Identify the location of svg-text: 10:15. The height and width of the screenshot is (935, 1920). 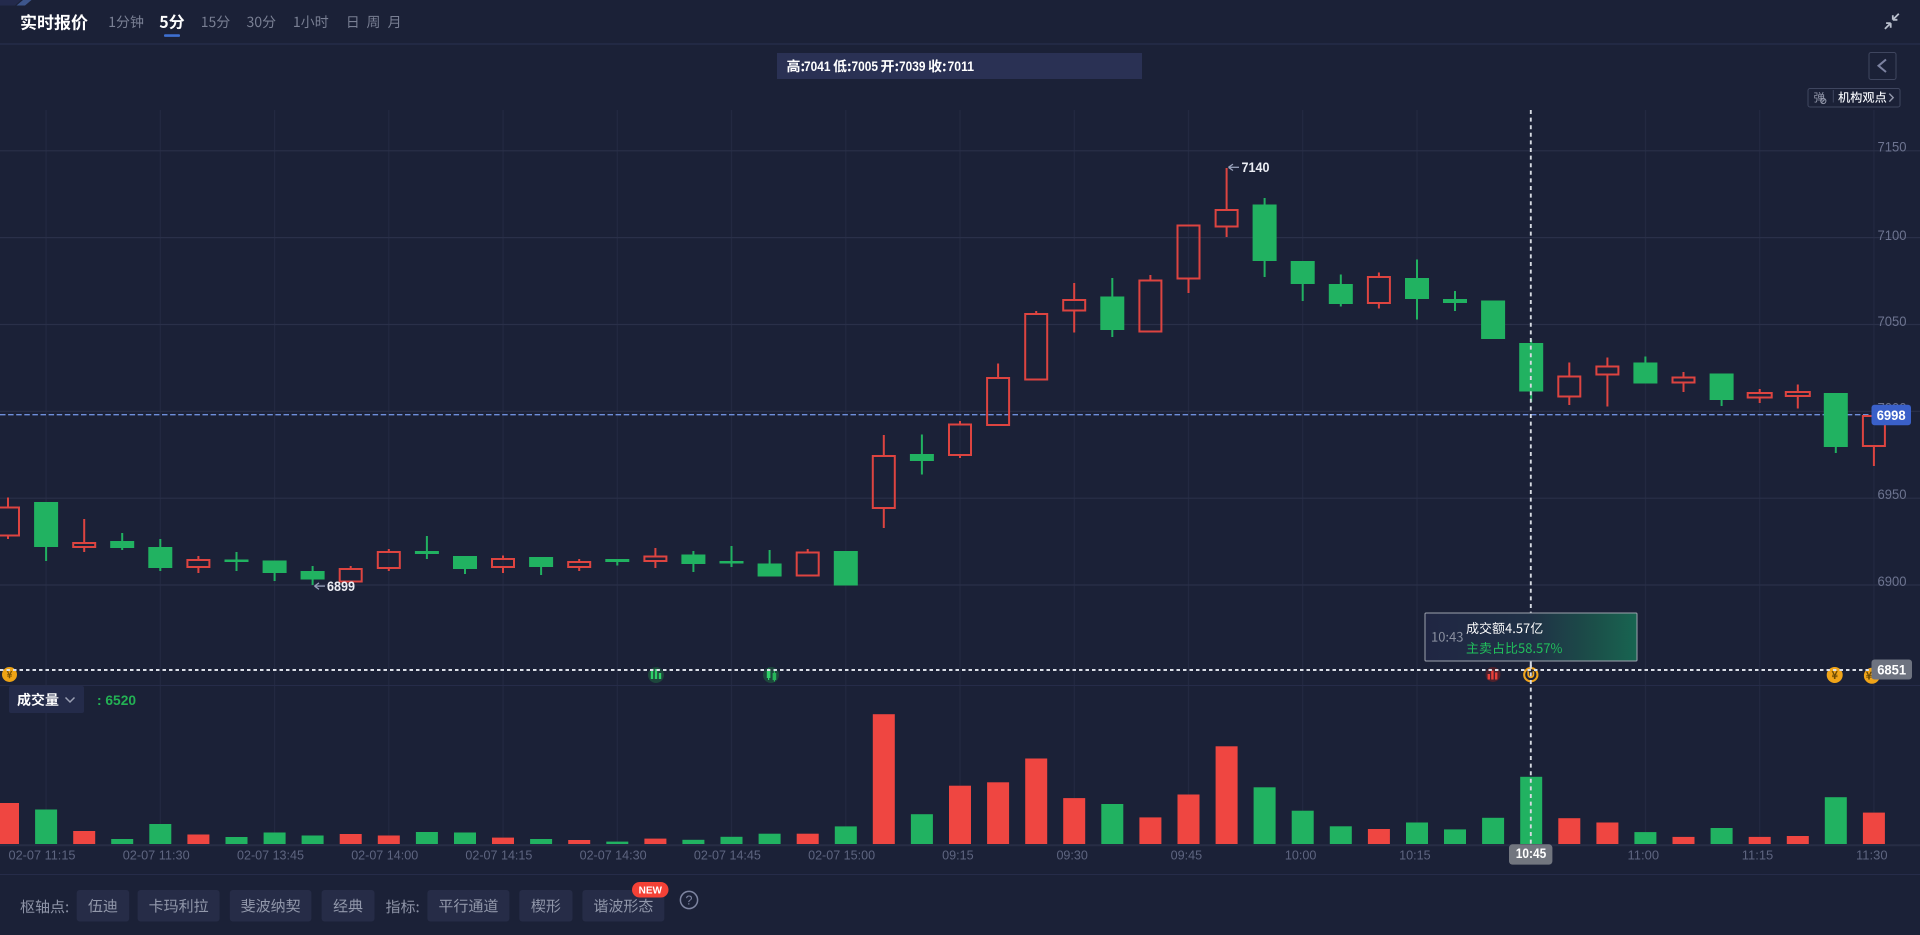
(1415, 855).